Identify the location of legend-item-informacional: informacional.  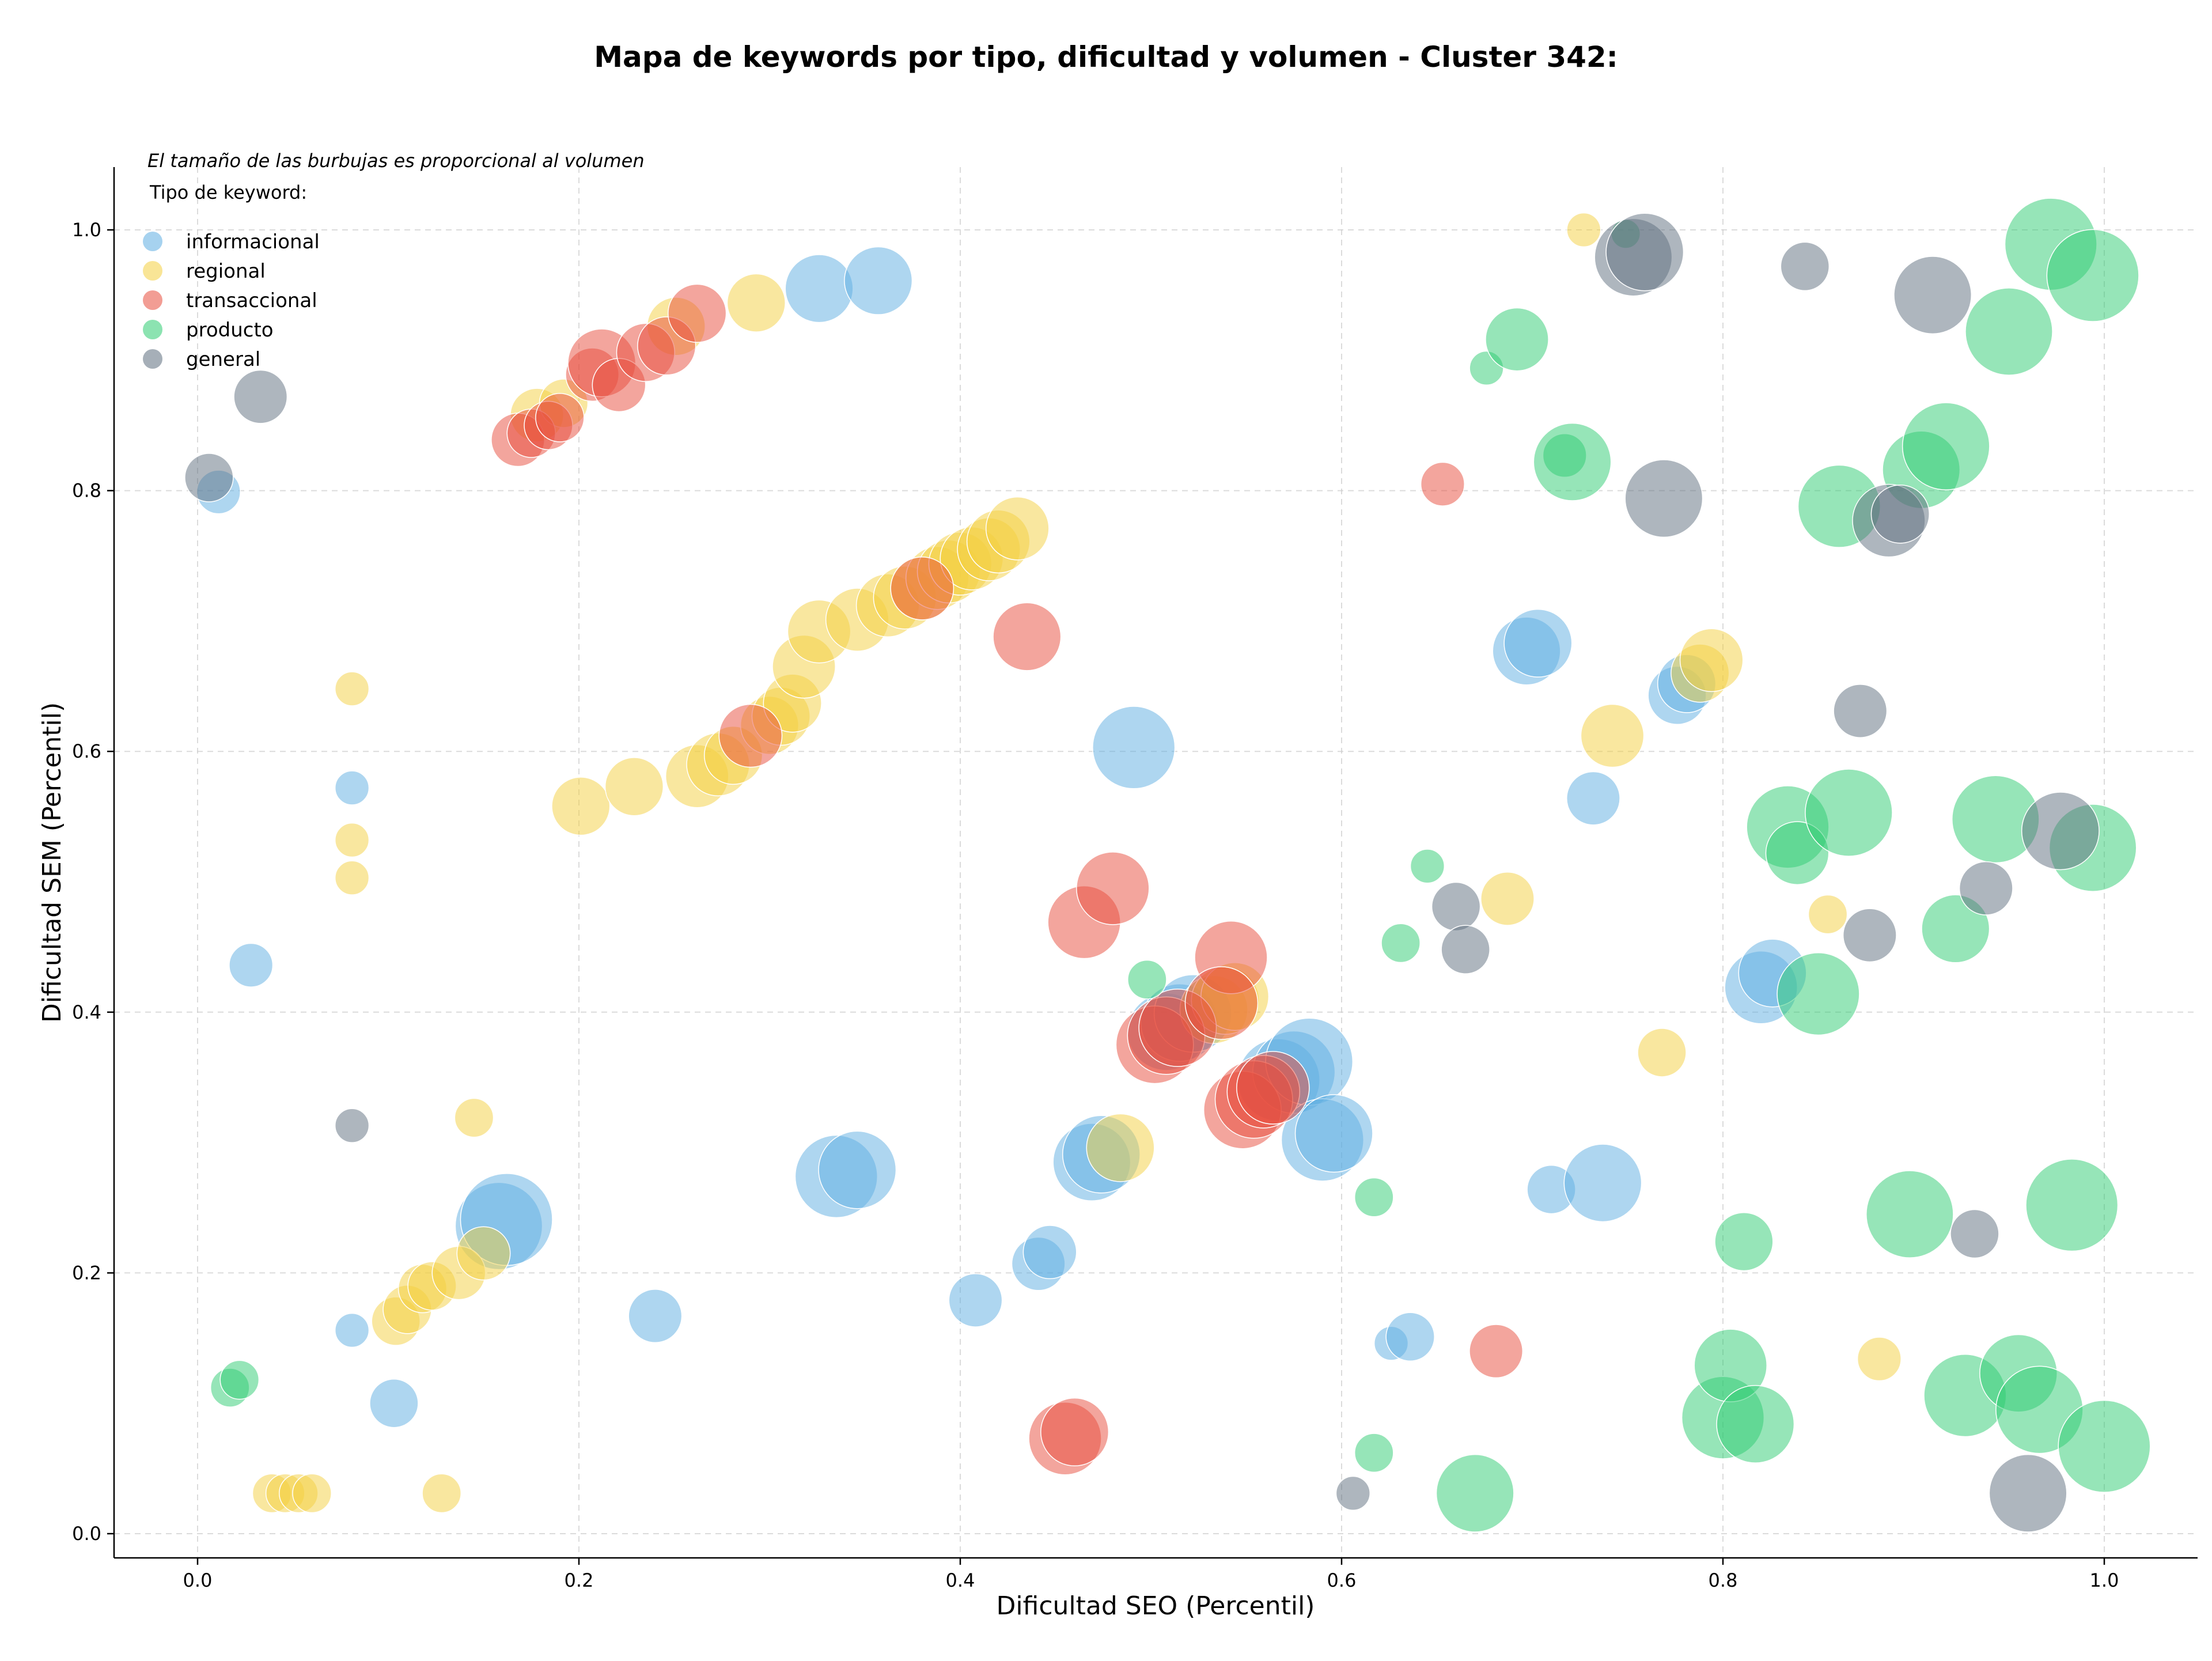
(231, 241).